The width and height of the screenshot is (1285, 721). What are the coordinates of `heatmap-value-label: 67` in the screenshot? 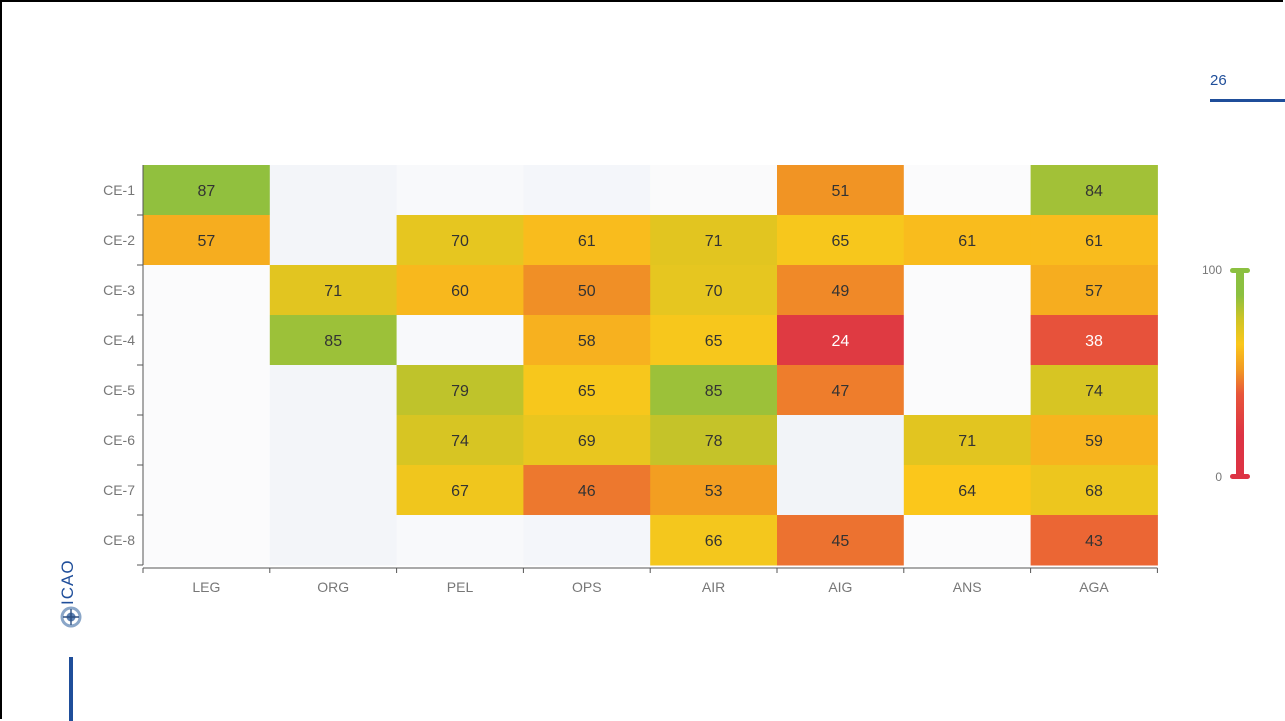 It's located at (460, 491).